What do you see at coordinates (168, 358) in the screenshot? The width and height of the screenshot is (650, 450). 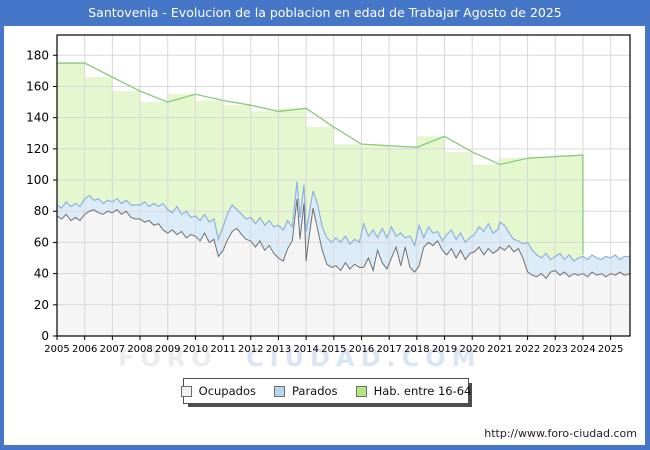 I see `watermark-text-1: FORO` at bounding box center [168, 358].